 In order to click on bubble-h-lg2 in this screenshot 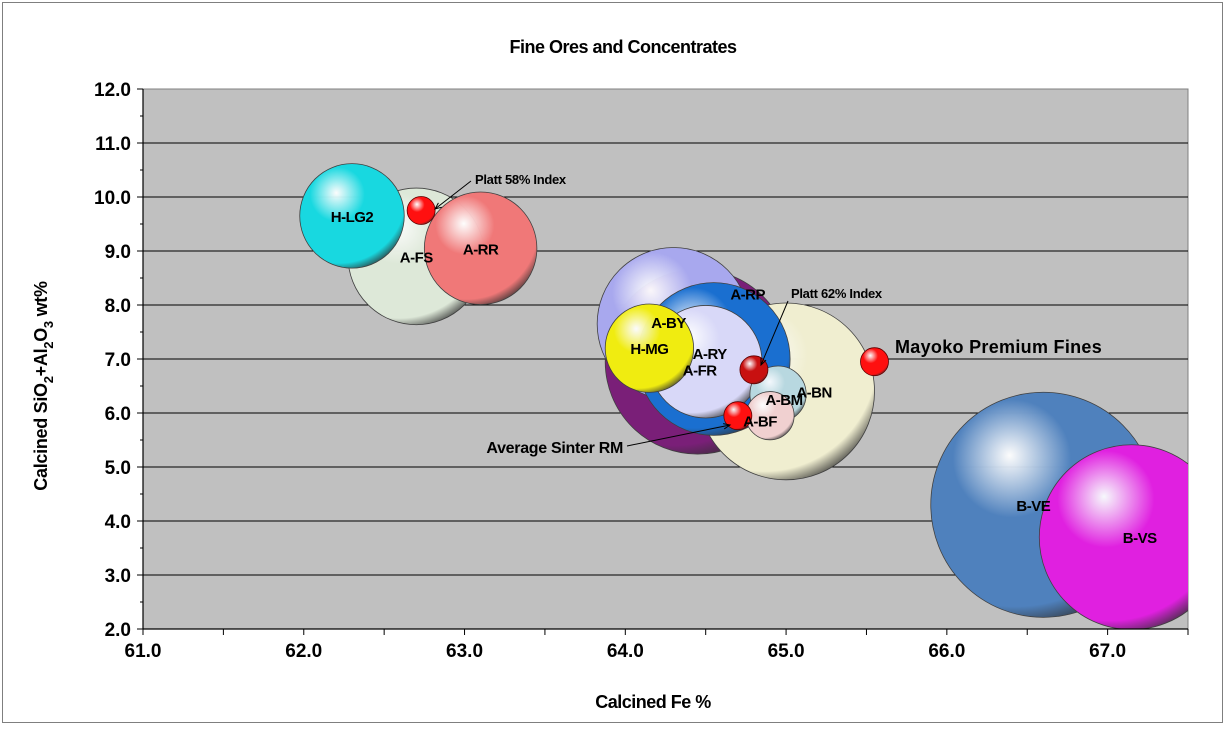, I will do `click(352, 216)`.